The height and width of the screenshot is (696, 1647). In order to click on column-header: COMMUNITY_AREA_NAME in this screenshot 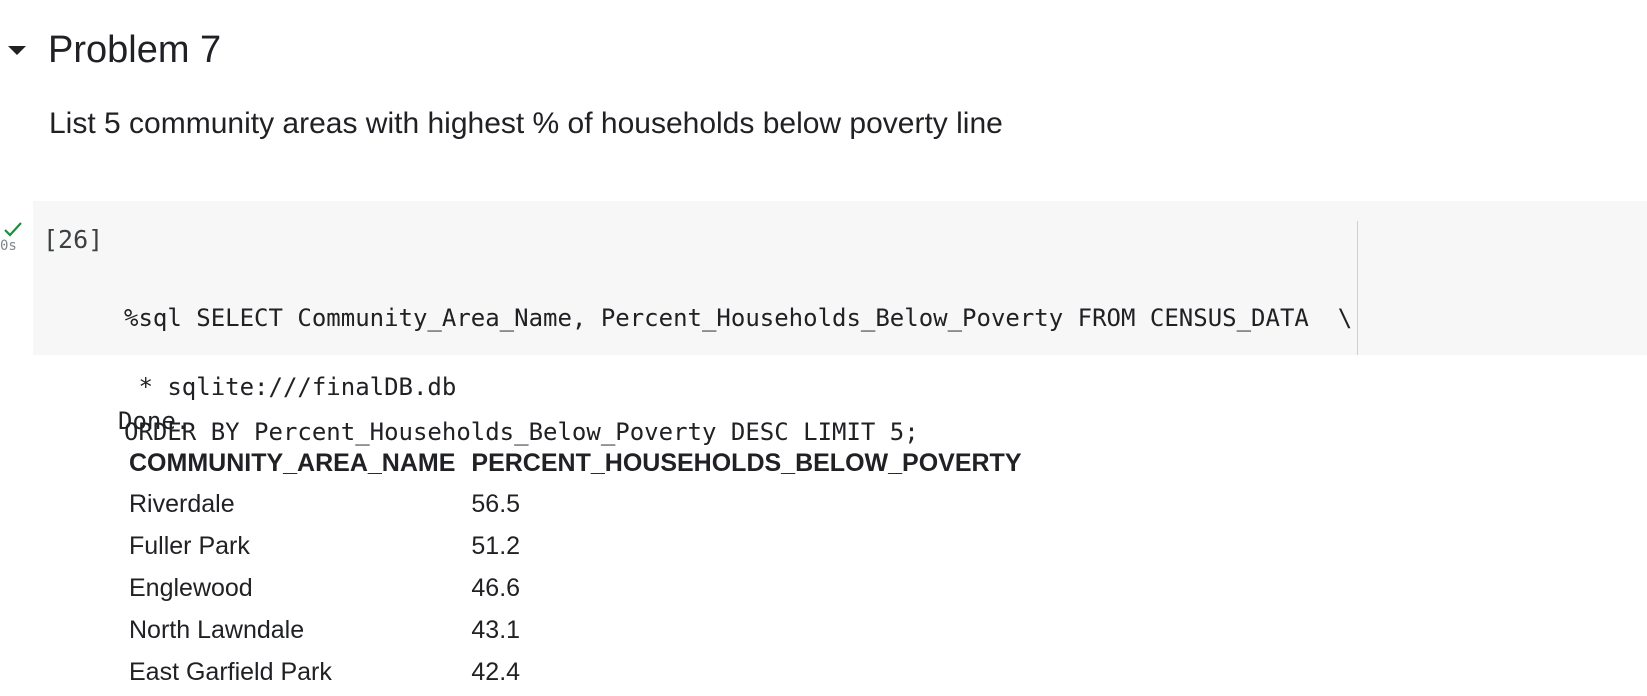, I will do `click(292, 463)`.